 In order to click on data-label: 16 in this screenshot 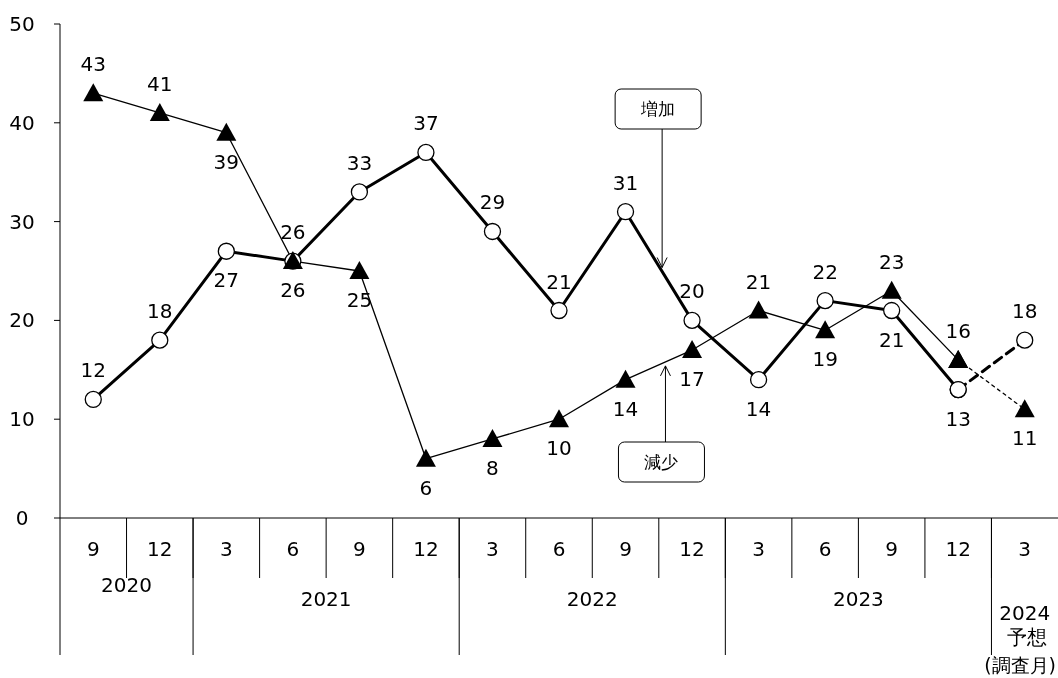, I will do `click(958, 330)`.